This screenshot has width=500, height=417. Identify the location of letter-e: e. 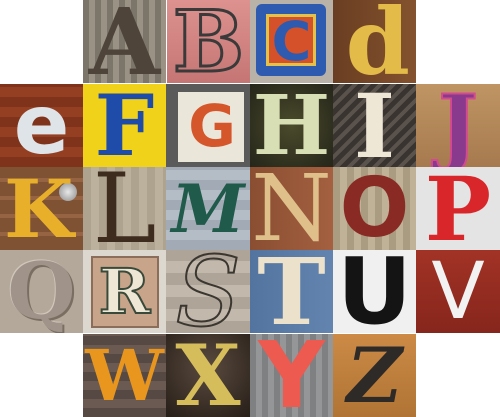
(41, 125).